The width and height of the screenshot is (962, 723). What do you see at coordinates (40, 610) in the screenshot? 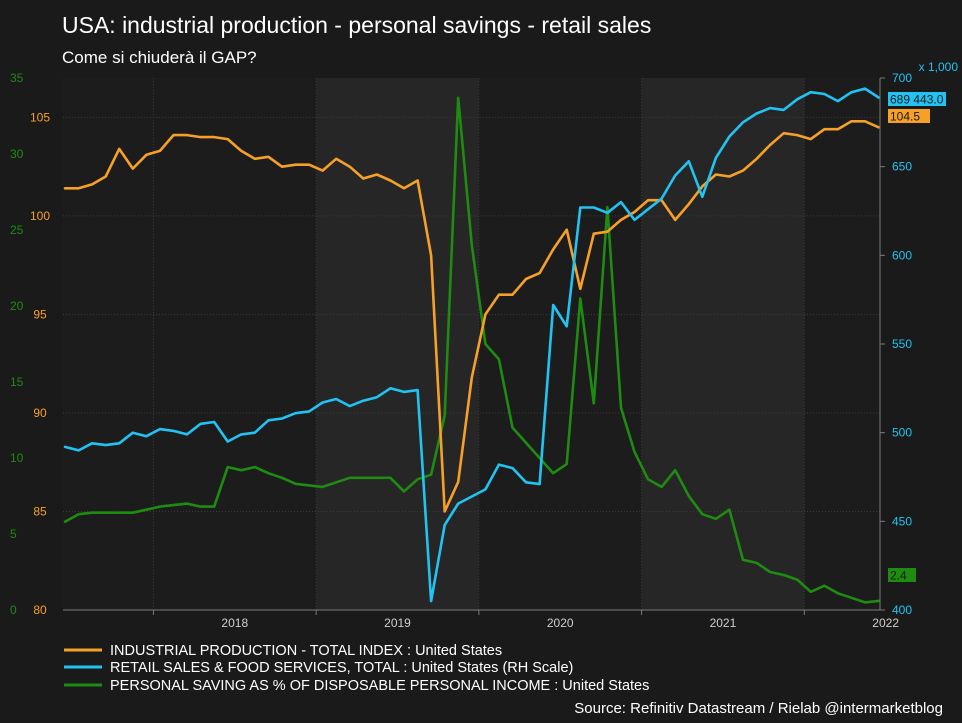
I see `left-industrial-tick: 80` at bounding box center [40, 610].